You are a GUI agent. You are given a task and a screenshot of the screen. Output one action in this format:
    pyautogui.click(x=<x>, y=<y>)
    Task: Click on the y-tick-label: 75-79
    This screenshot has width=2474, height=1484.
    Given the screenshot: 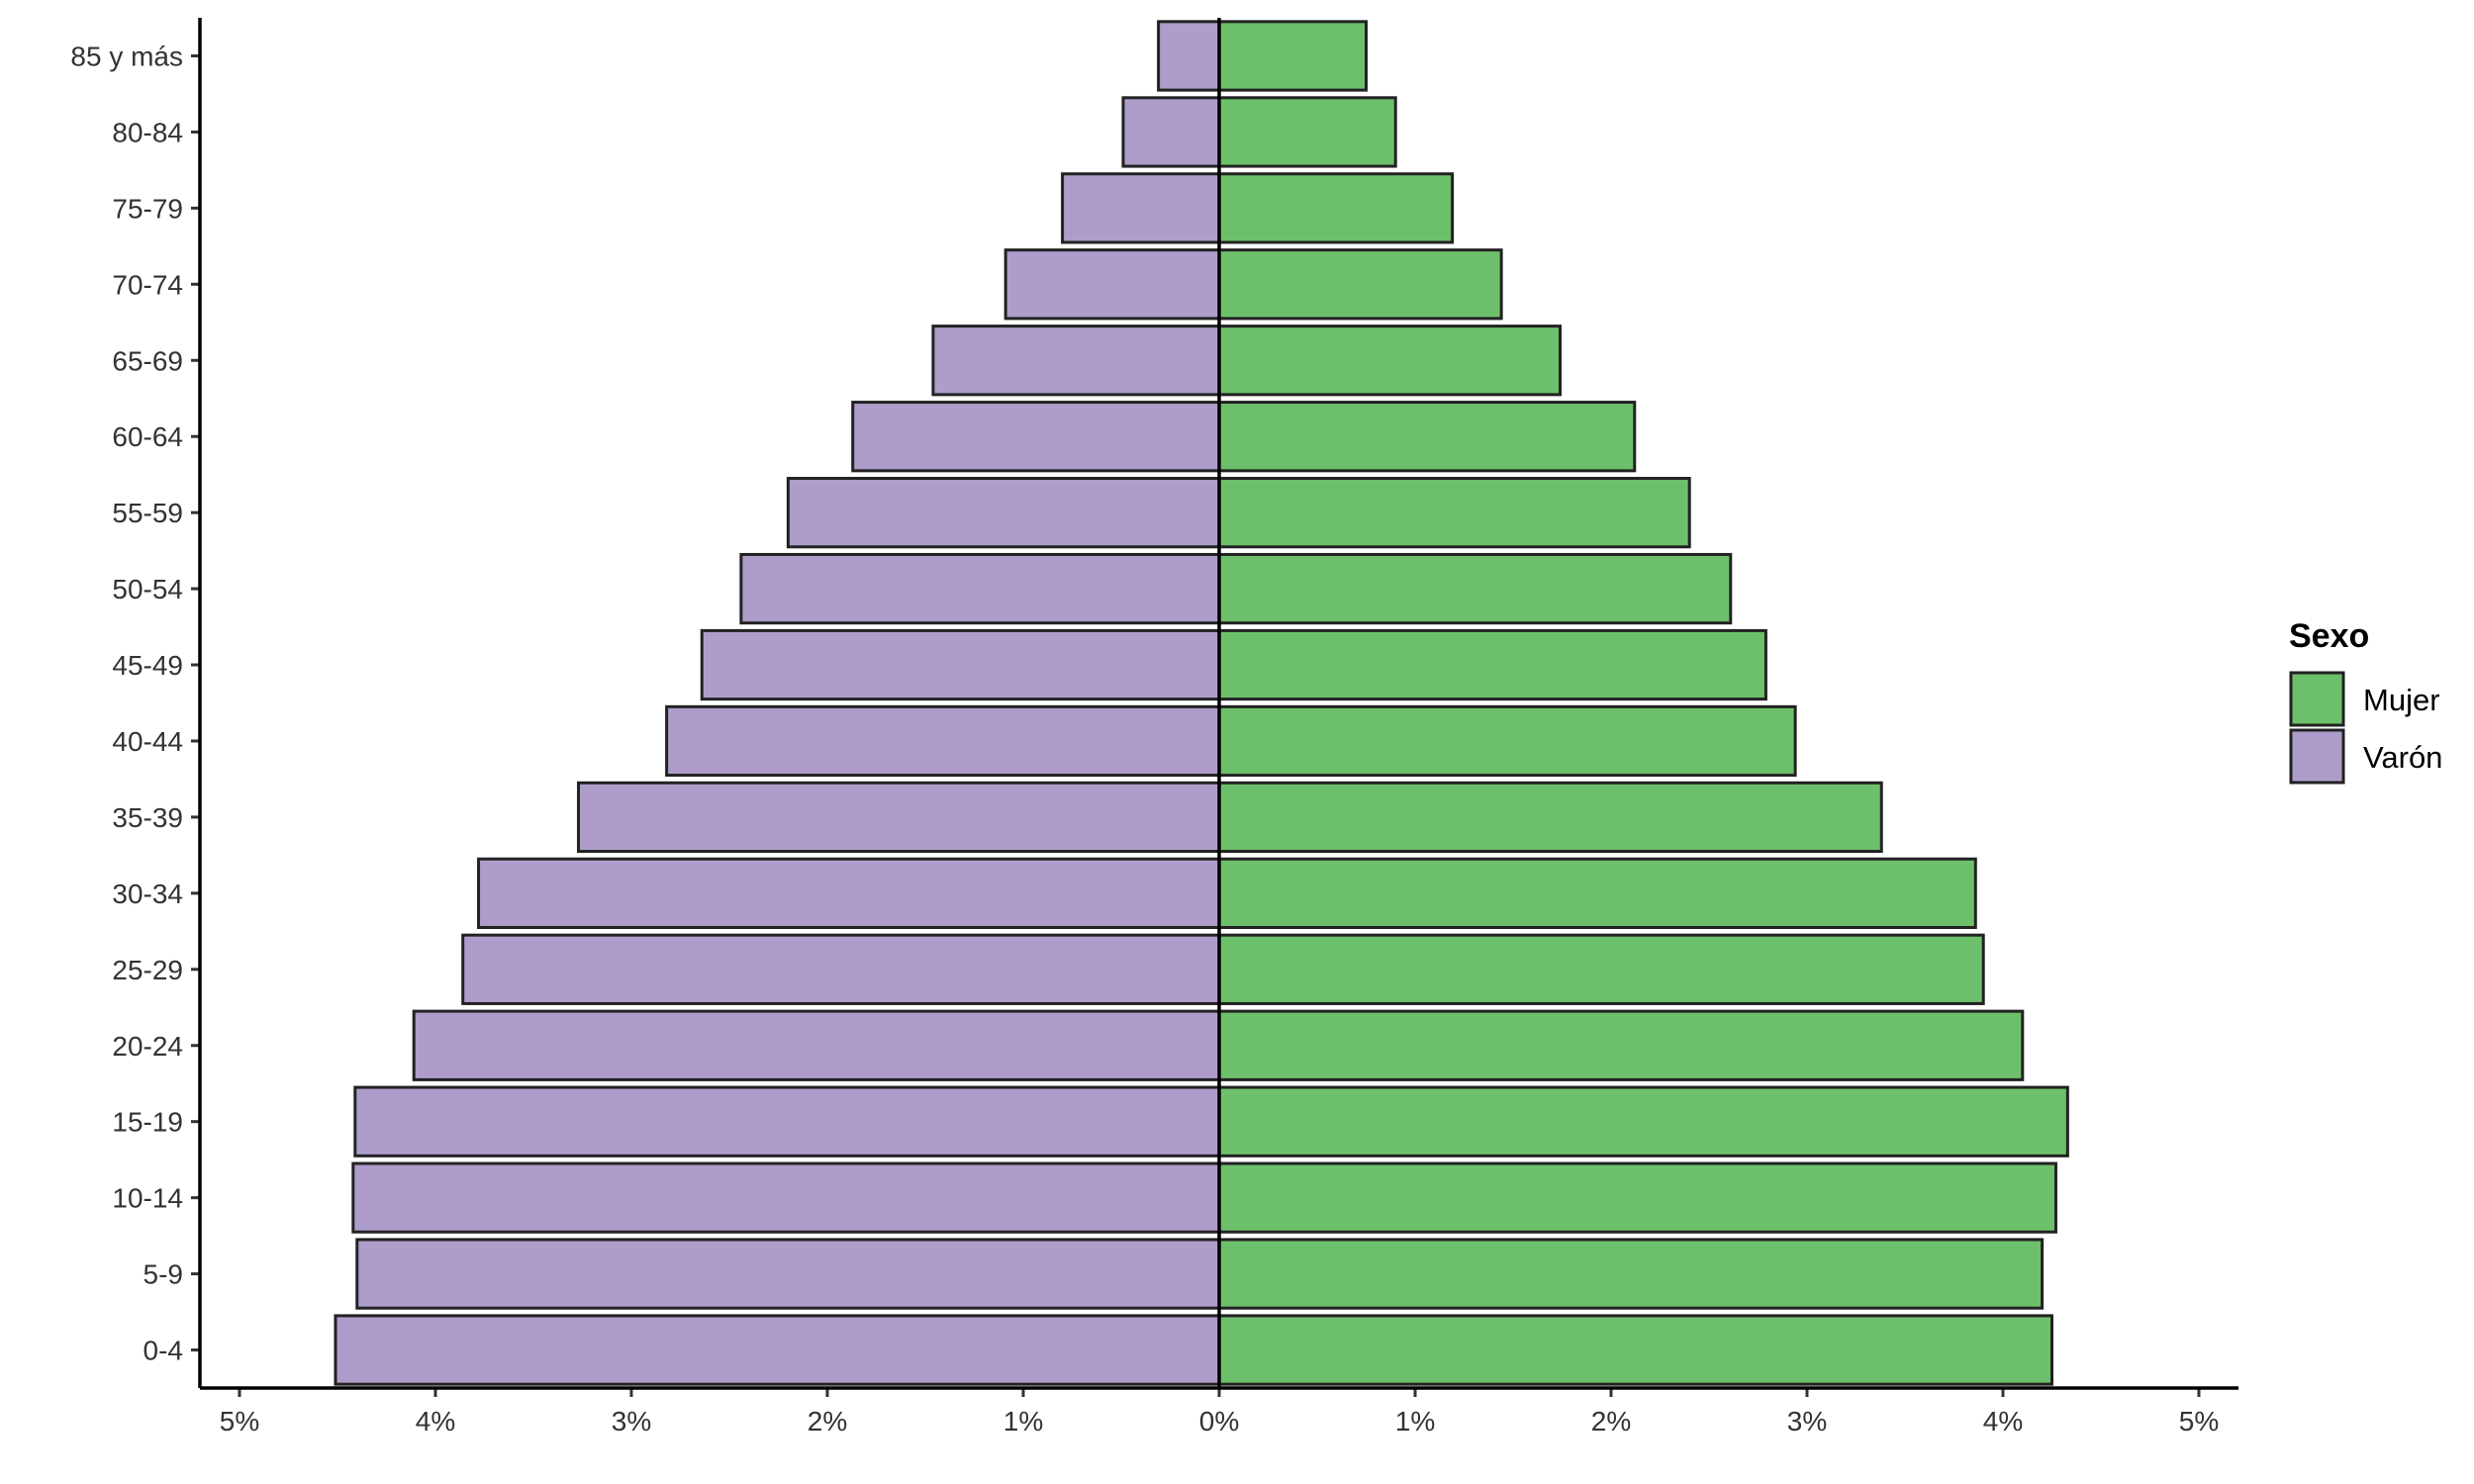 What is the action you would take?
    pyautogui.click(x=147, y=208)
    